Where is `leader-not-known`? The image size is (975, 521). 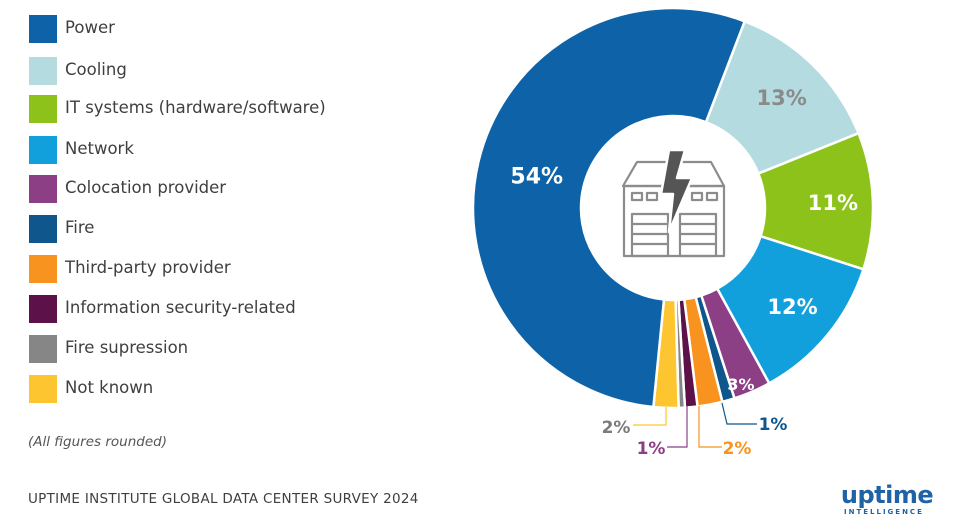
leader-not-known is located at coordinates (650, 416).